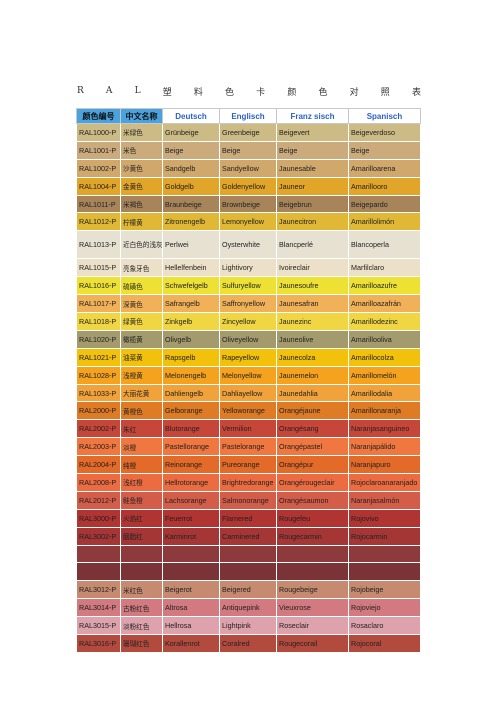 This screenshot has width=496, height=702. I want to click on englisch-cell: Oliveyellow, so click(248, 339).